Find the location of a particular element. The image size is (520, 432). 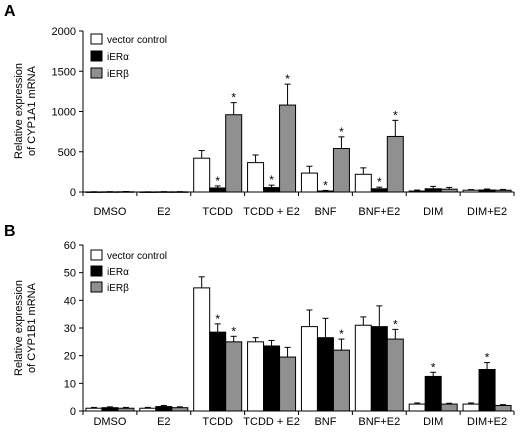

y-tick-label: 60 is located at coordinates (70, 246).